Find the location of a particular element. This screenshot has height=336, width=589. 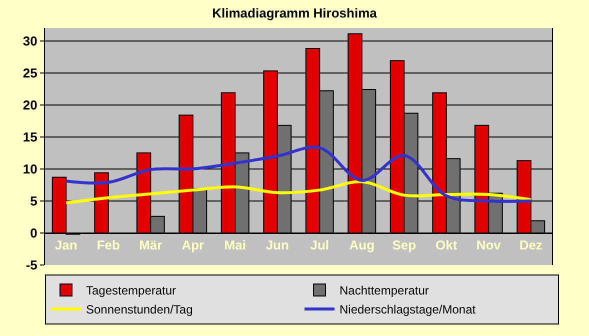

x-tick-label: Nov is located at coordinates (489, 245).